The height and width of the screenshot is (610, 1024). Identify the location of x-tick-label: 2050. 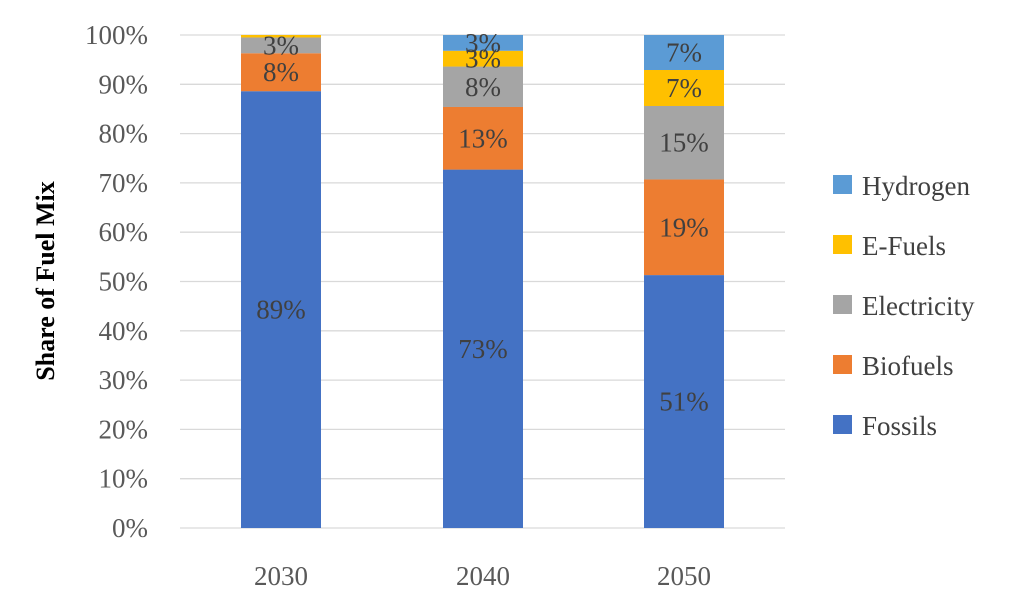
(684, 576).